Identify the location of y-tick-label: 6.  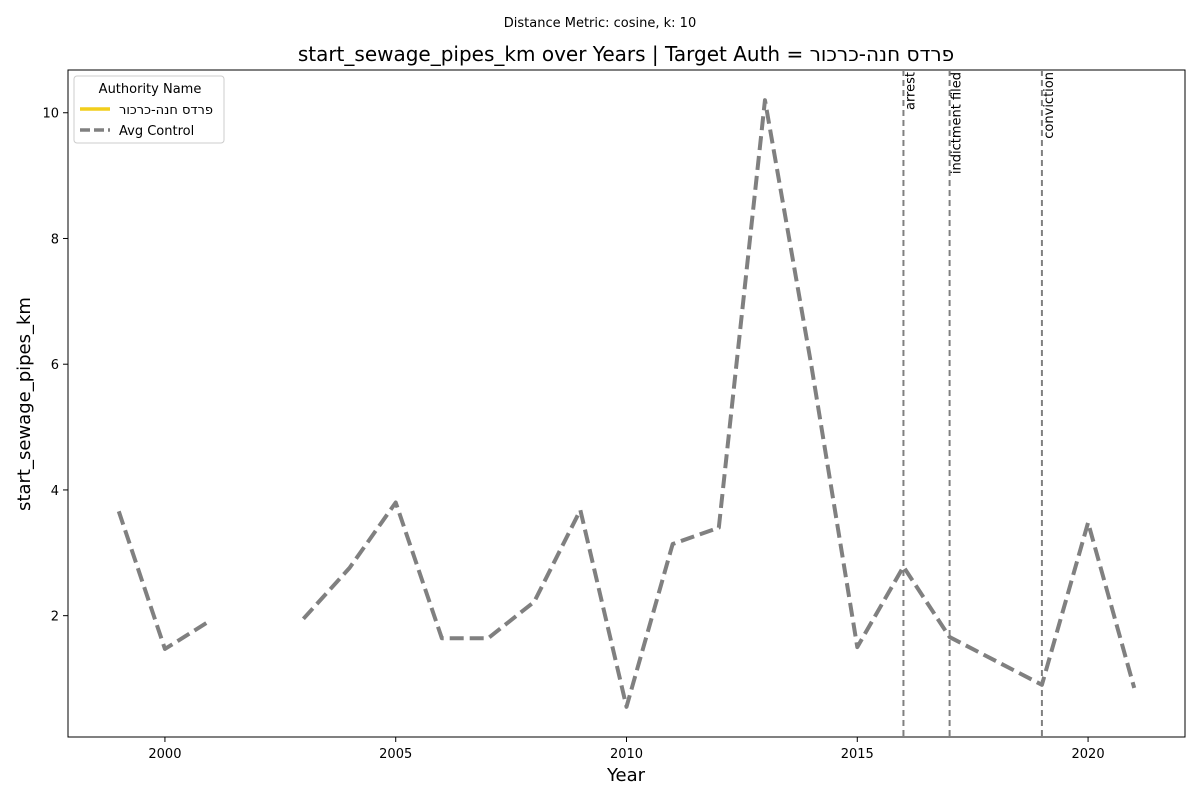
(55, 365).